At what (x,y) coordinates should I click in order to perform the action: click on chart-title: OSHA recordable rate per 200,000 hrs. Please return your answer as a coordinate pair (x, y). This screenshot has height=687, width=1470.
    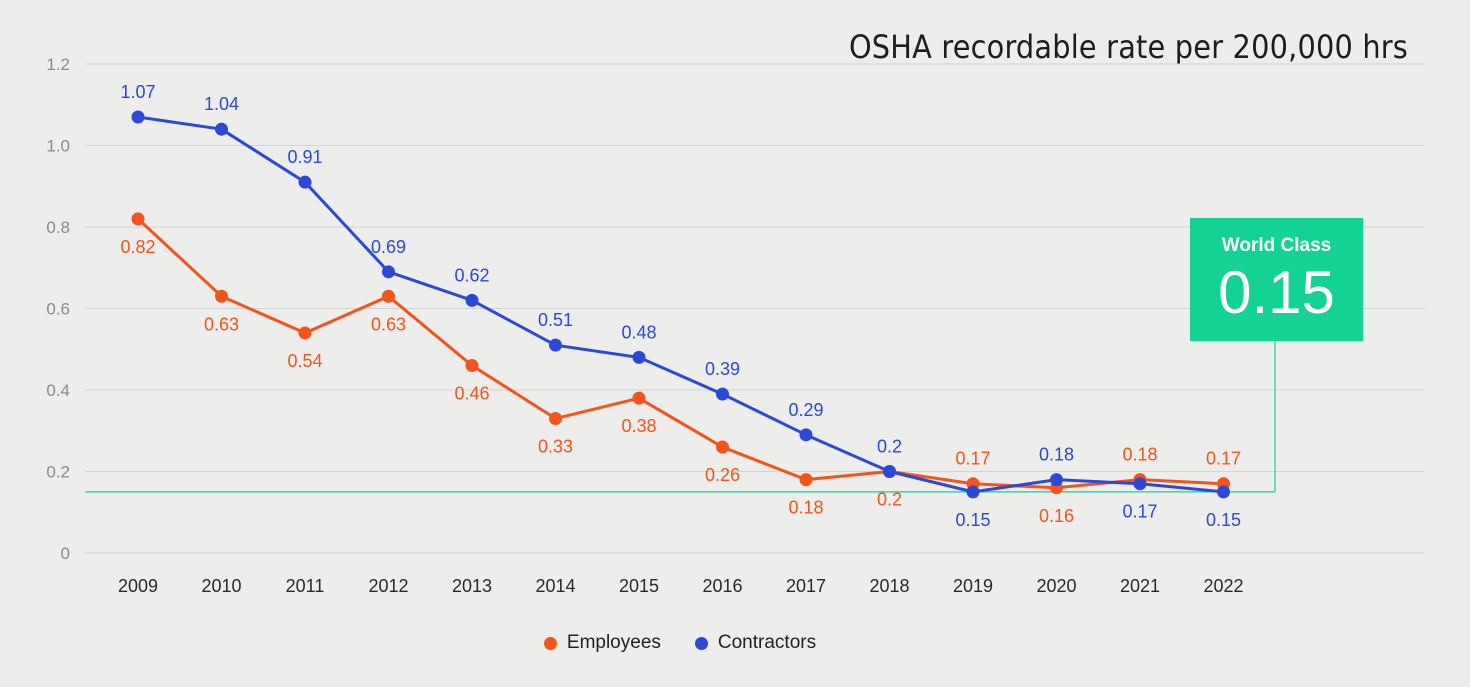
    Looking at the image, I should click on (1128, 47).